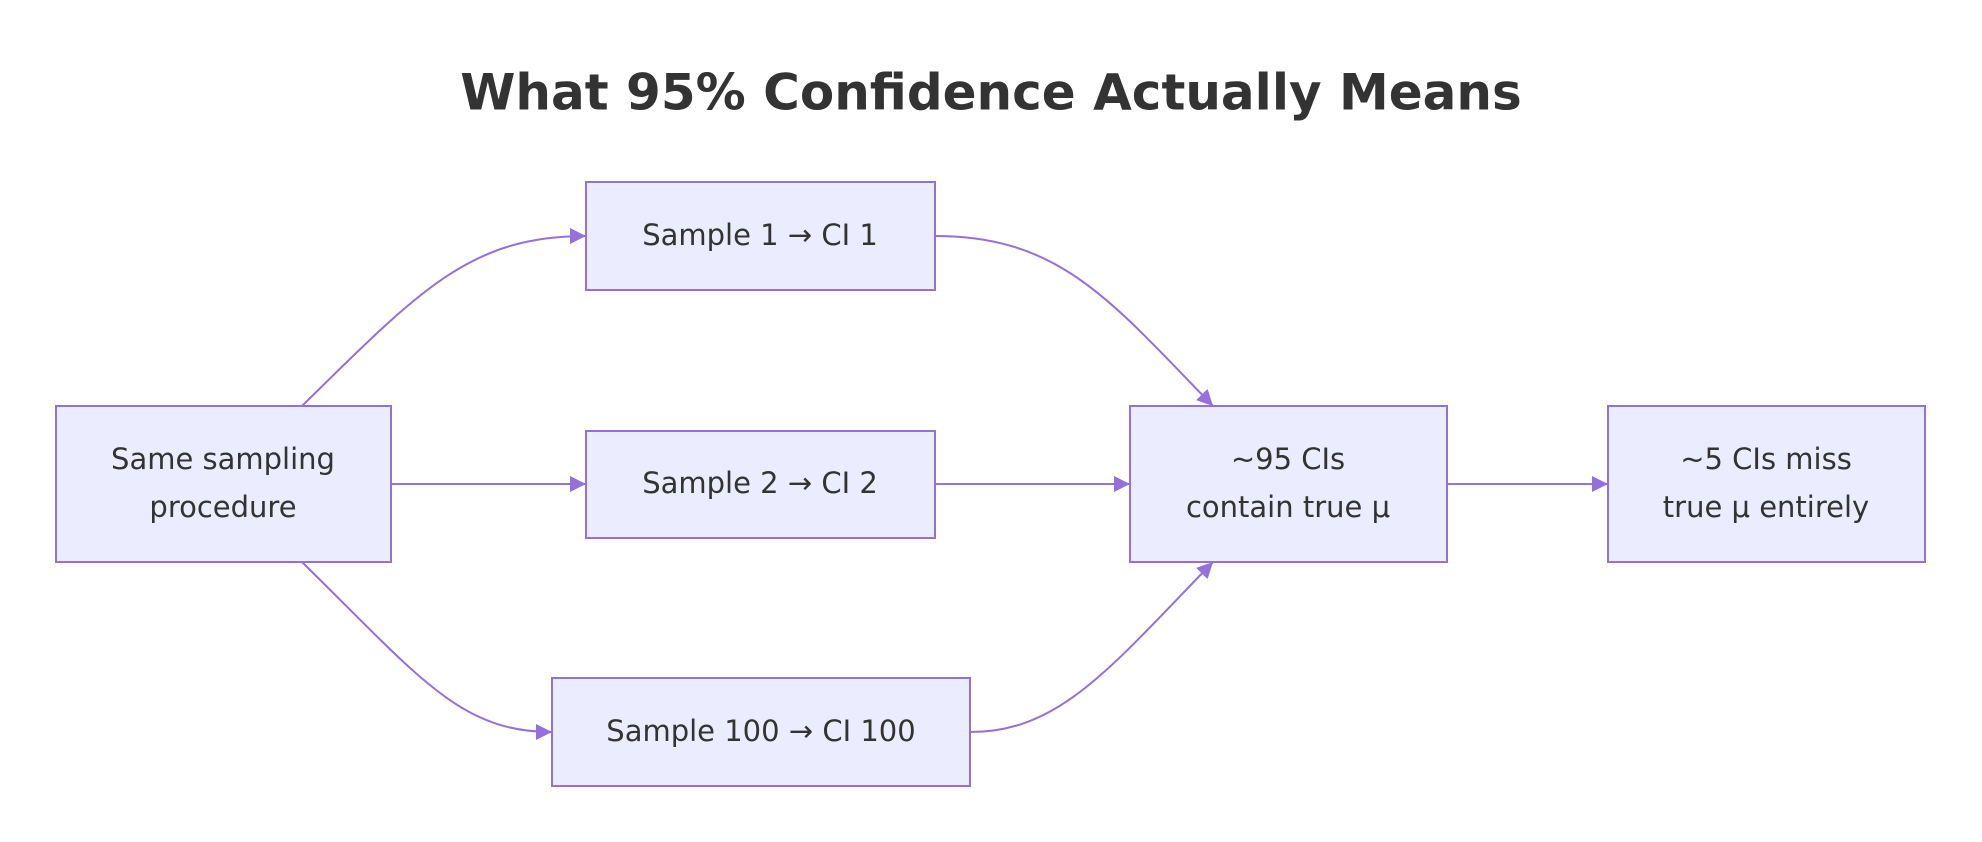  Describe the element at coordinates (222, 507) in the screenshot. I see `node-label: procedure` at that location.